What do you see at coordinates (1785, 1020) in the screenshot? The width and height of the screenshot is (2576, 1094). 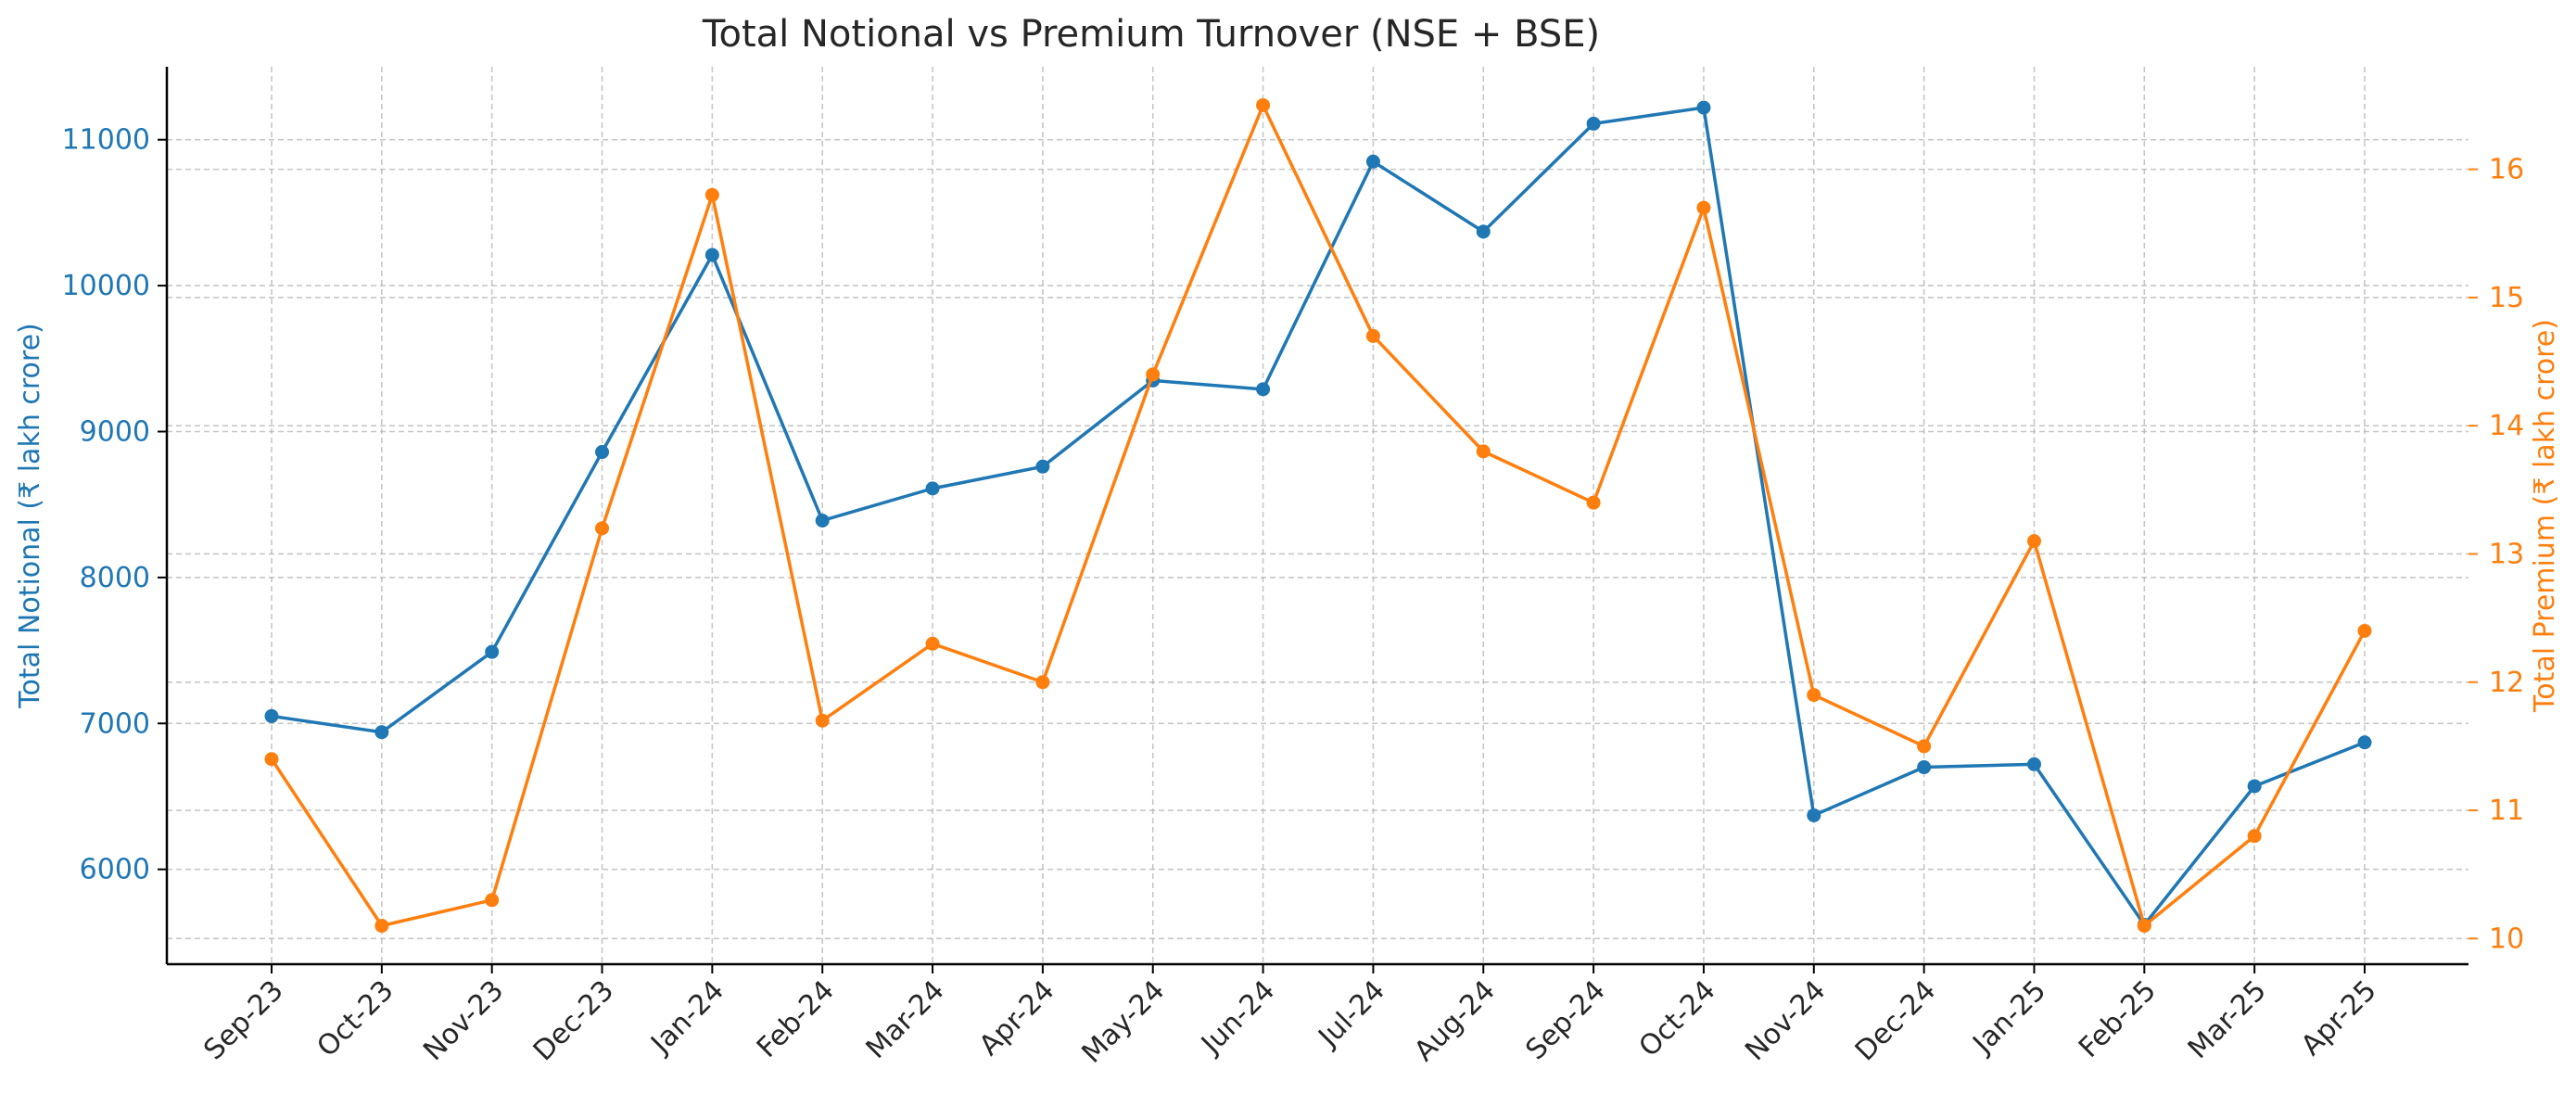 I see `x-tick-label: Nov-24` at bounding box center [1785, 1020].